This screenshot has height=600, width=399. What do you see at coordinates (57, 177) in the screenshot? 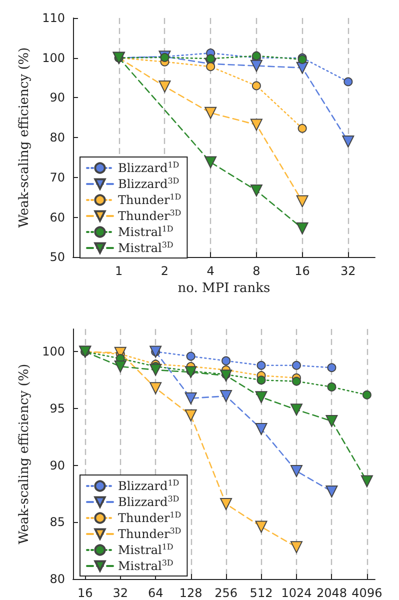
I see `y-tick-label: 70` at bounding box center [57, 177].